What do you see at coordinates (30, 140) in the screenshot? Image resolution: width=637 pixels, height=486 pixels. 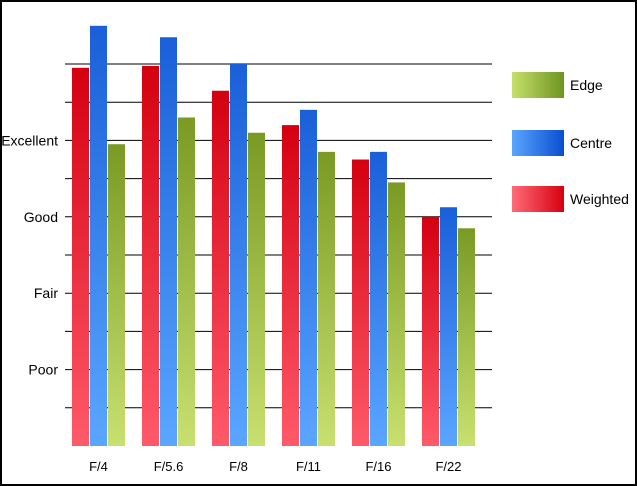 I see `y-tick-excellent: Excellent` at bounding box center [30, 140].